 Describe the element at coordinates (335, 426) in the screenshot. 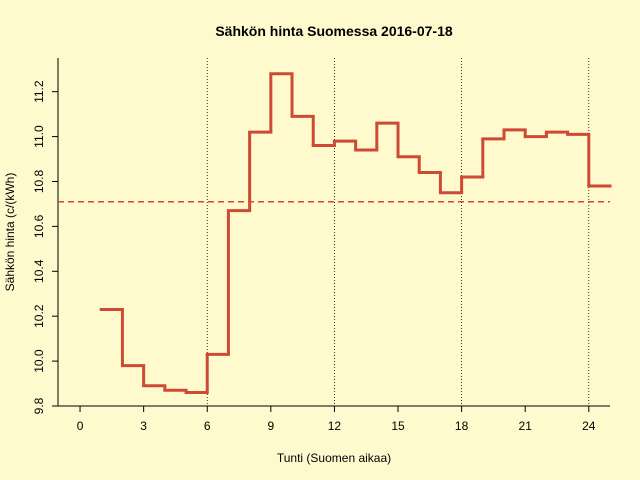

I see `x-tick-label: 12` at that location.